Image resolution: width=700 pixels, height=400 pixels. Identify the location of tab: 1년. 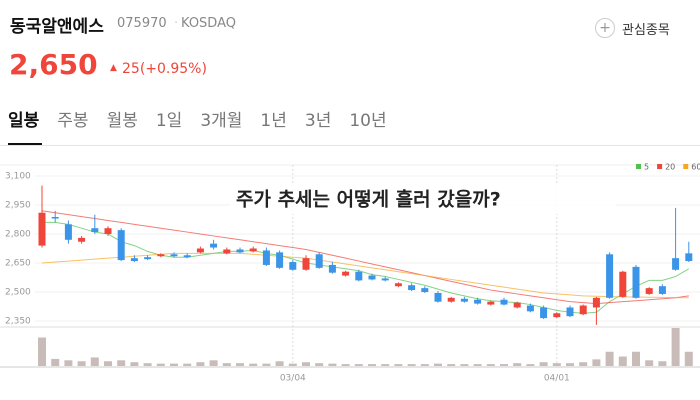
(273, 121).